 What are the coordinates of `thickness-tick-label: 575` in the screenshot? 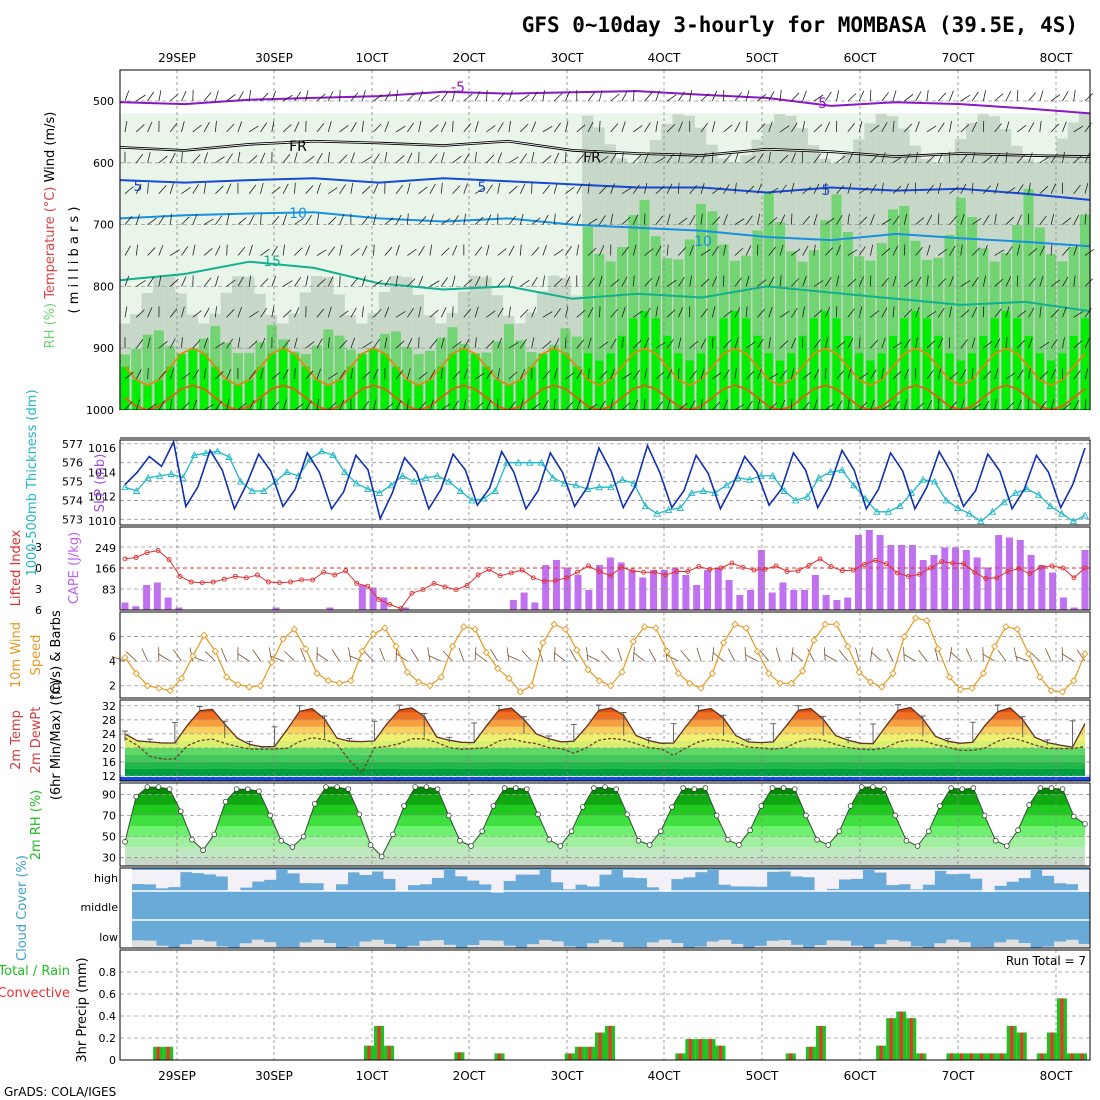 It's located at (72, 482).